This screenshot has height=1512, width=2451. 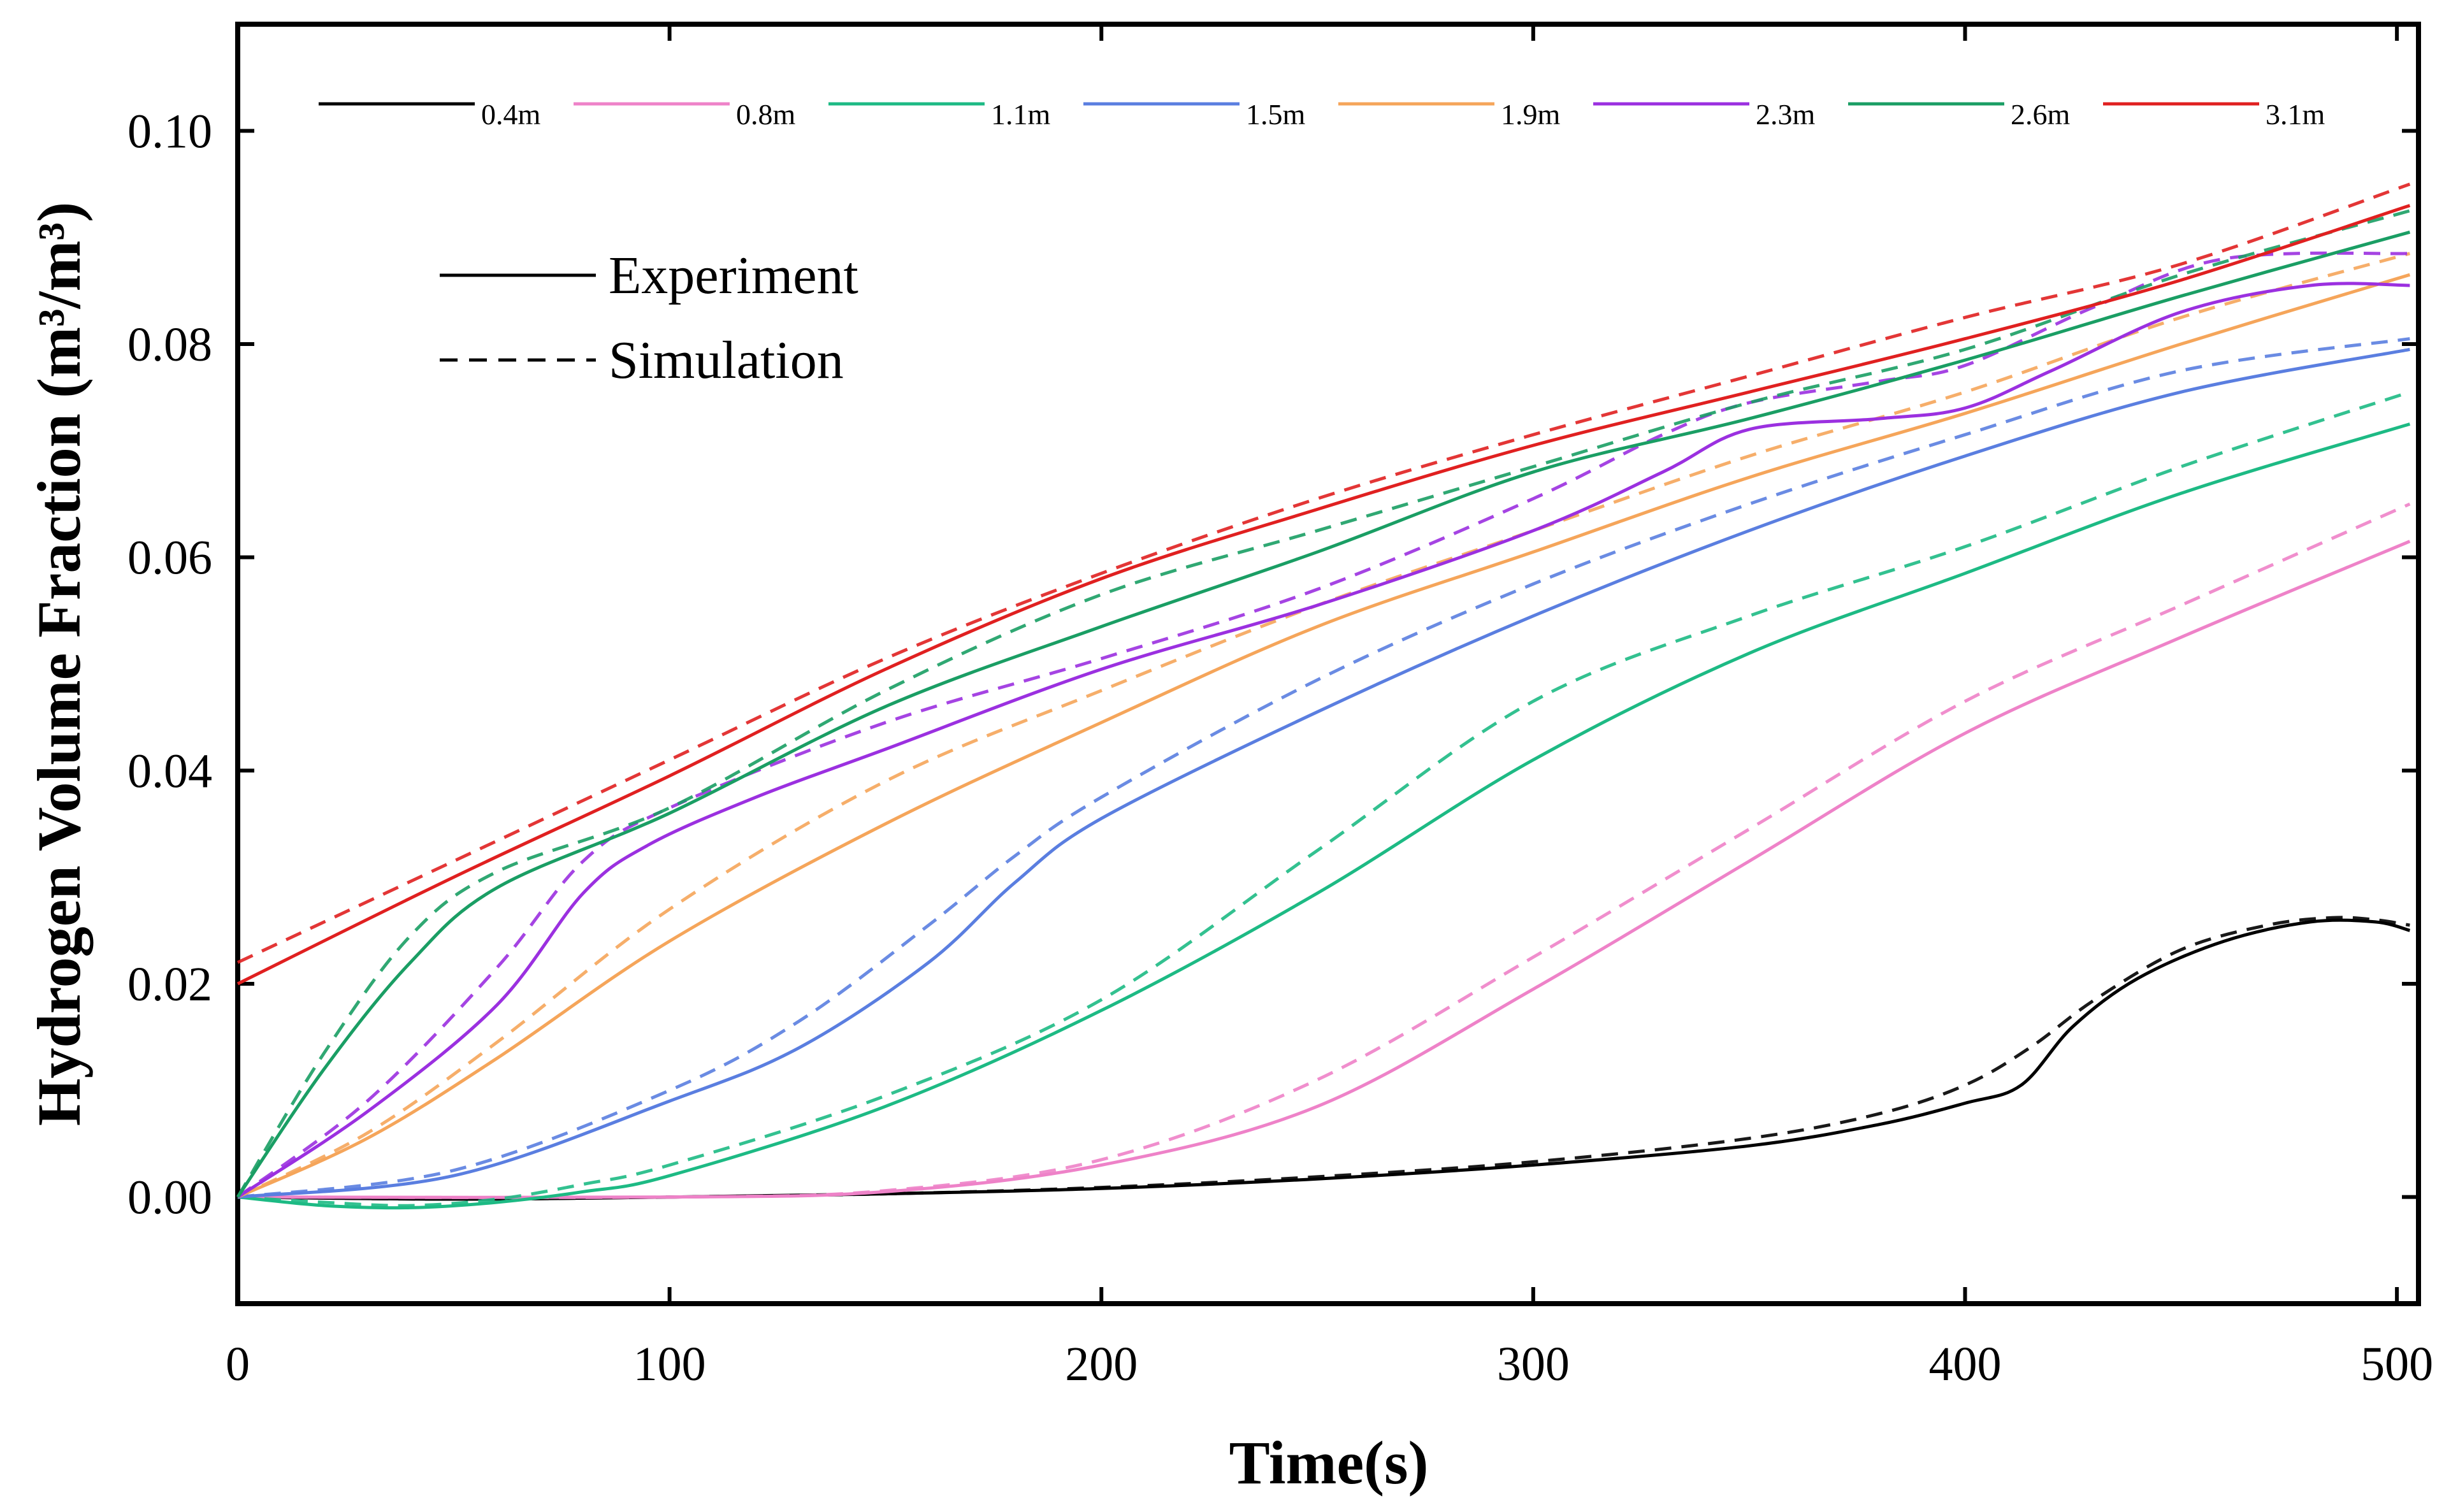 What do you see at coordinates (2397, 1364) in the screenshot?
I see `x-tick-label: 500` at bounding box center [2397, 1364].